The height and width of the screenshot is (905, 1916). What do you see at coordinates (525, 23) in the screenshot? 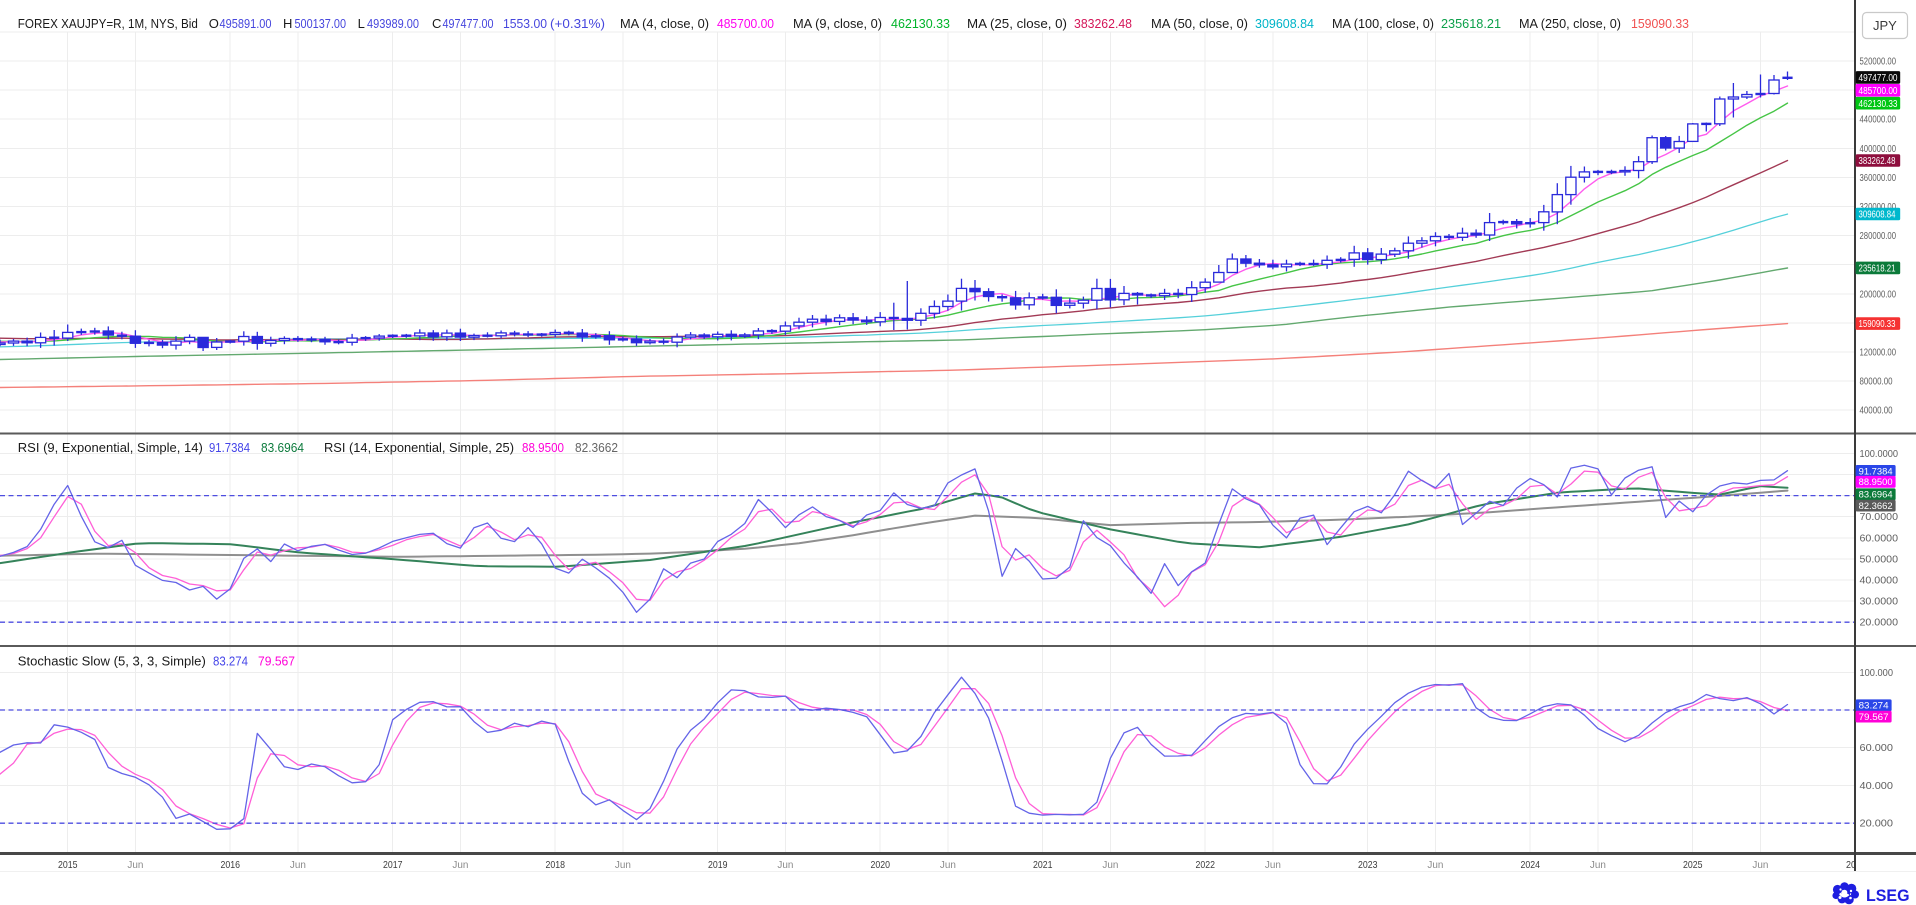
I see `svg-text: 1553.00` at bounding box center [525, 23].